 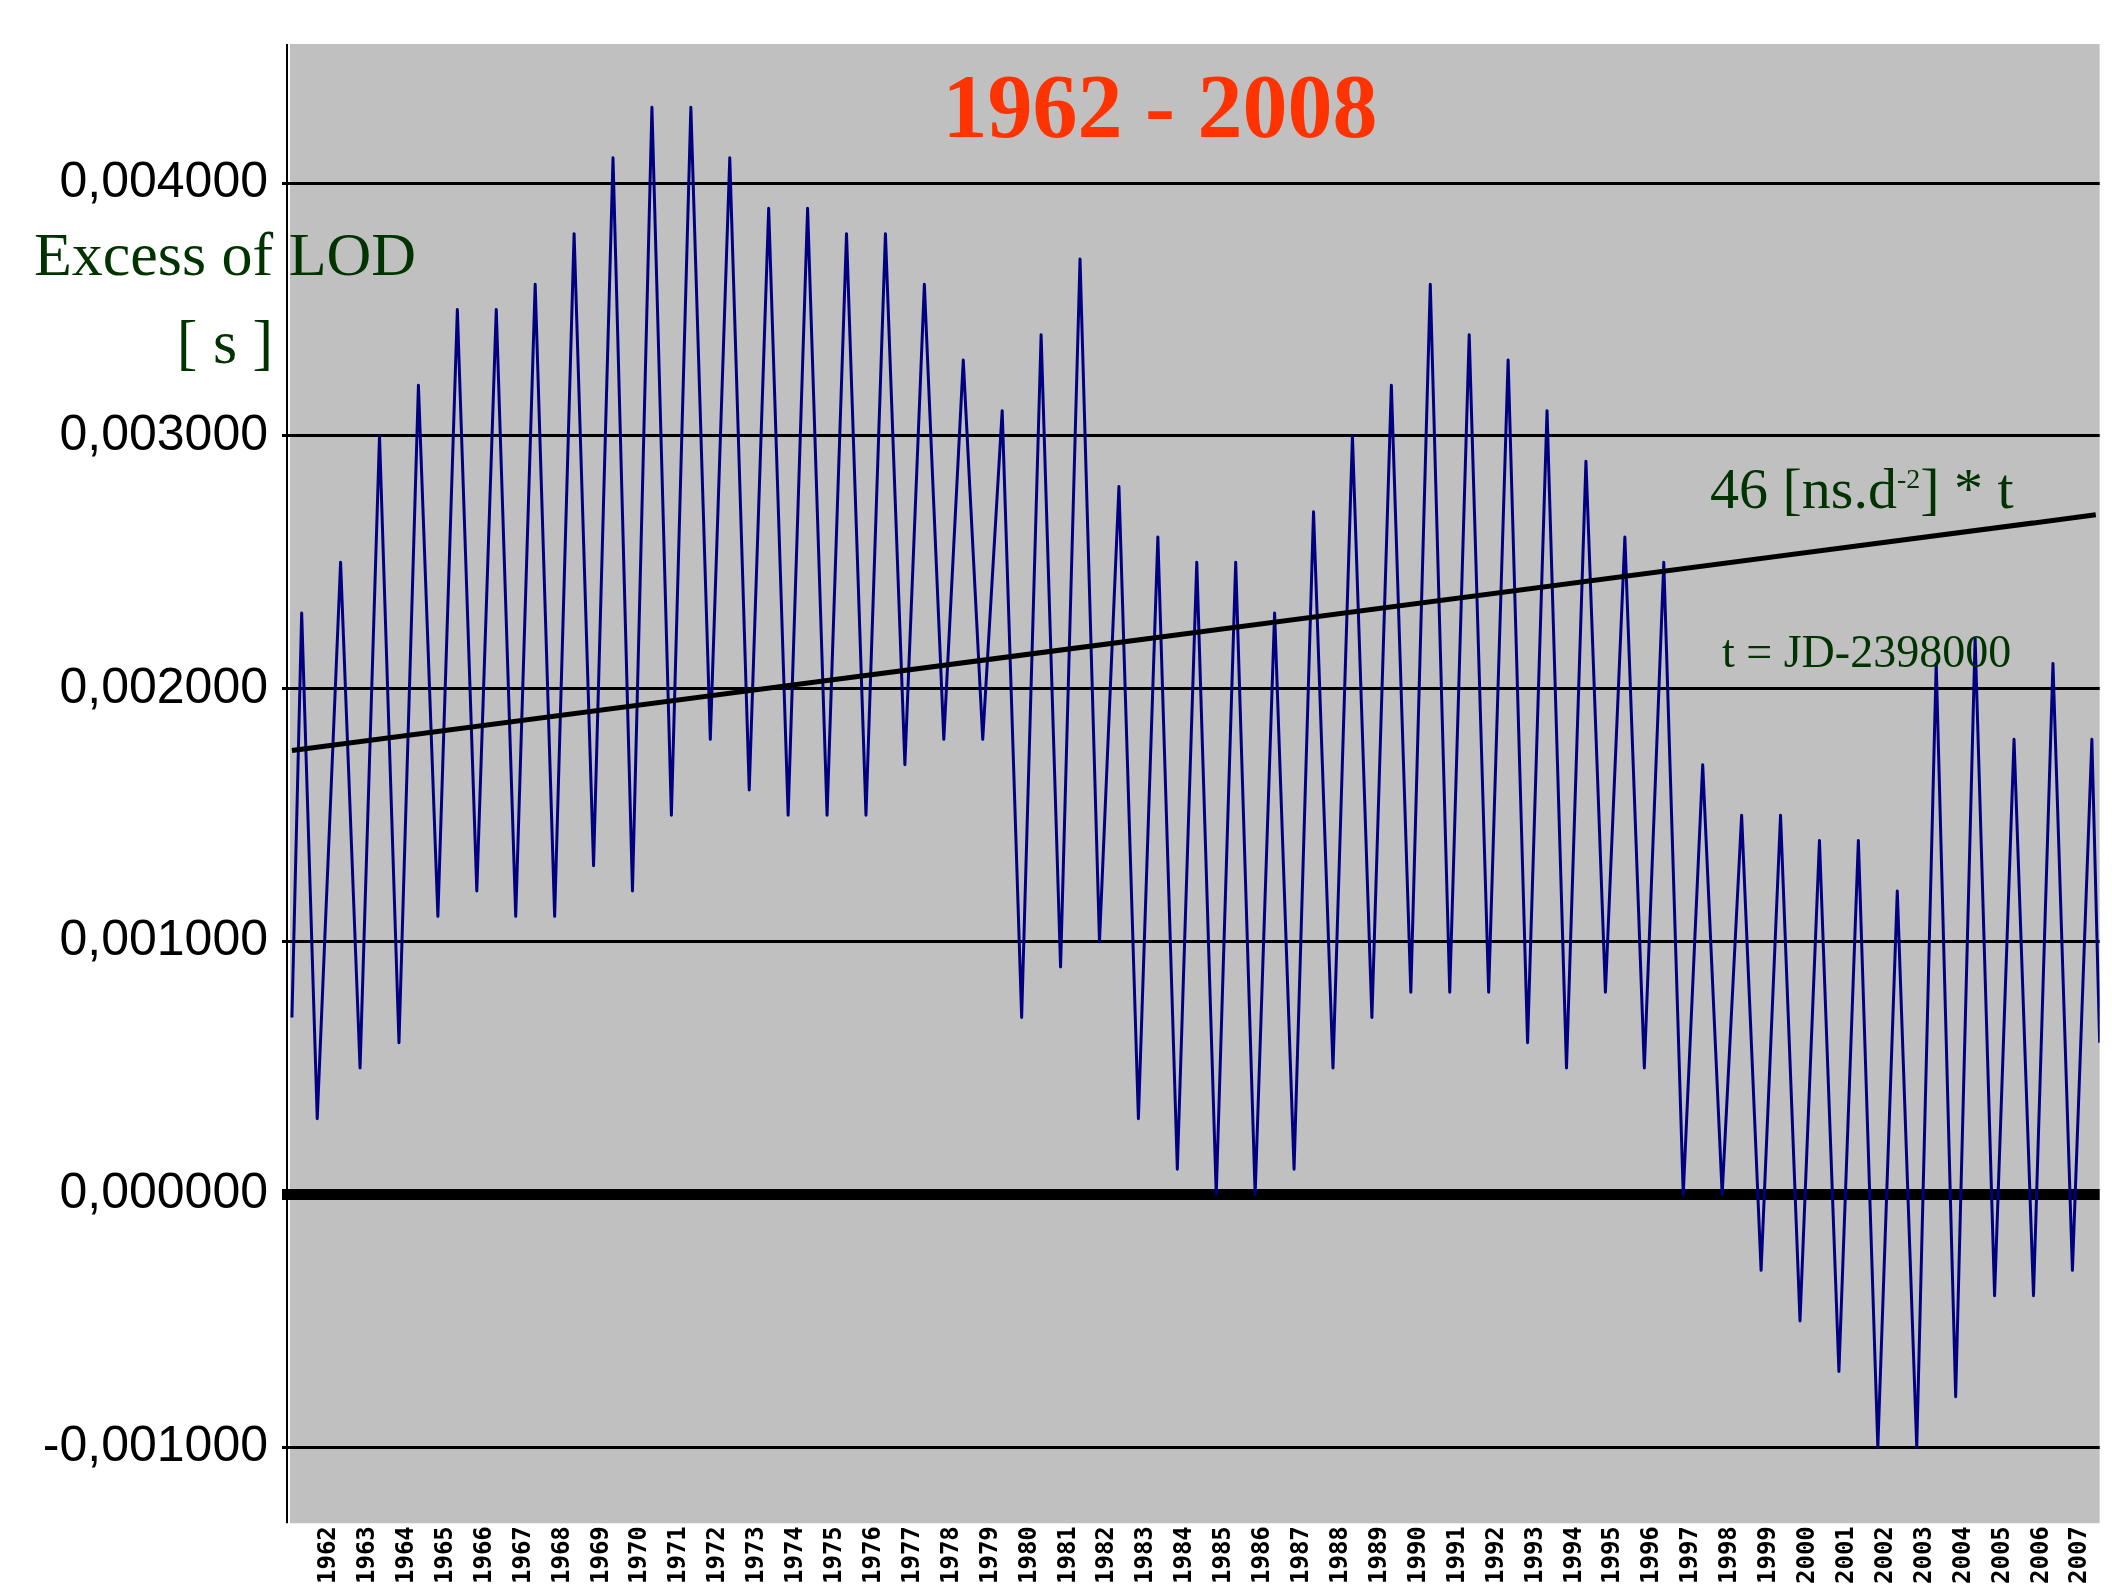 What do you see at coordinates (1261, 1555) in the screenshot?
I see `x-tick-label: 1986` at bounding box center [1261, 1555].